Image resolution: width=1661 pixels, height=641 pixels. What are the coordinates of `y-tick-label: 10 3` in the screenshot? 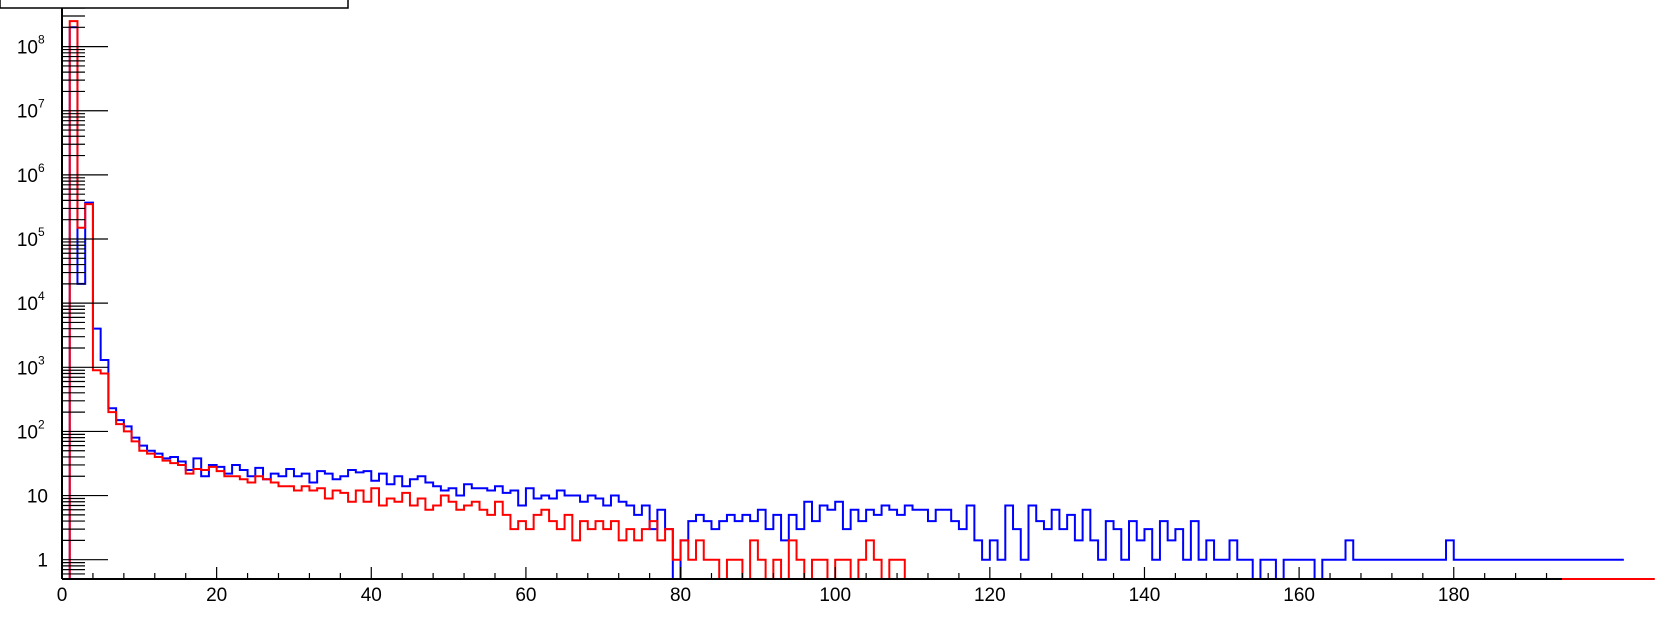 It's located at (31, 366).